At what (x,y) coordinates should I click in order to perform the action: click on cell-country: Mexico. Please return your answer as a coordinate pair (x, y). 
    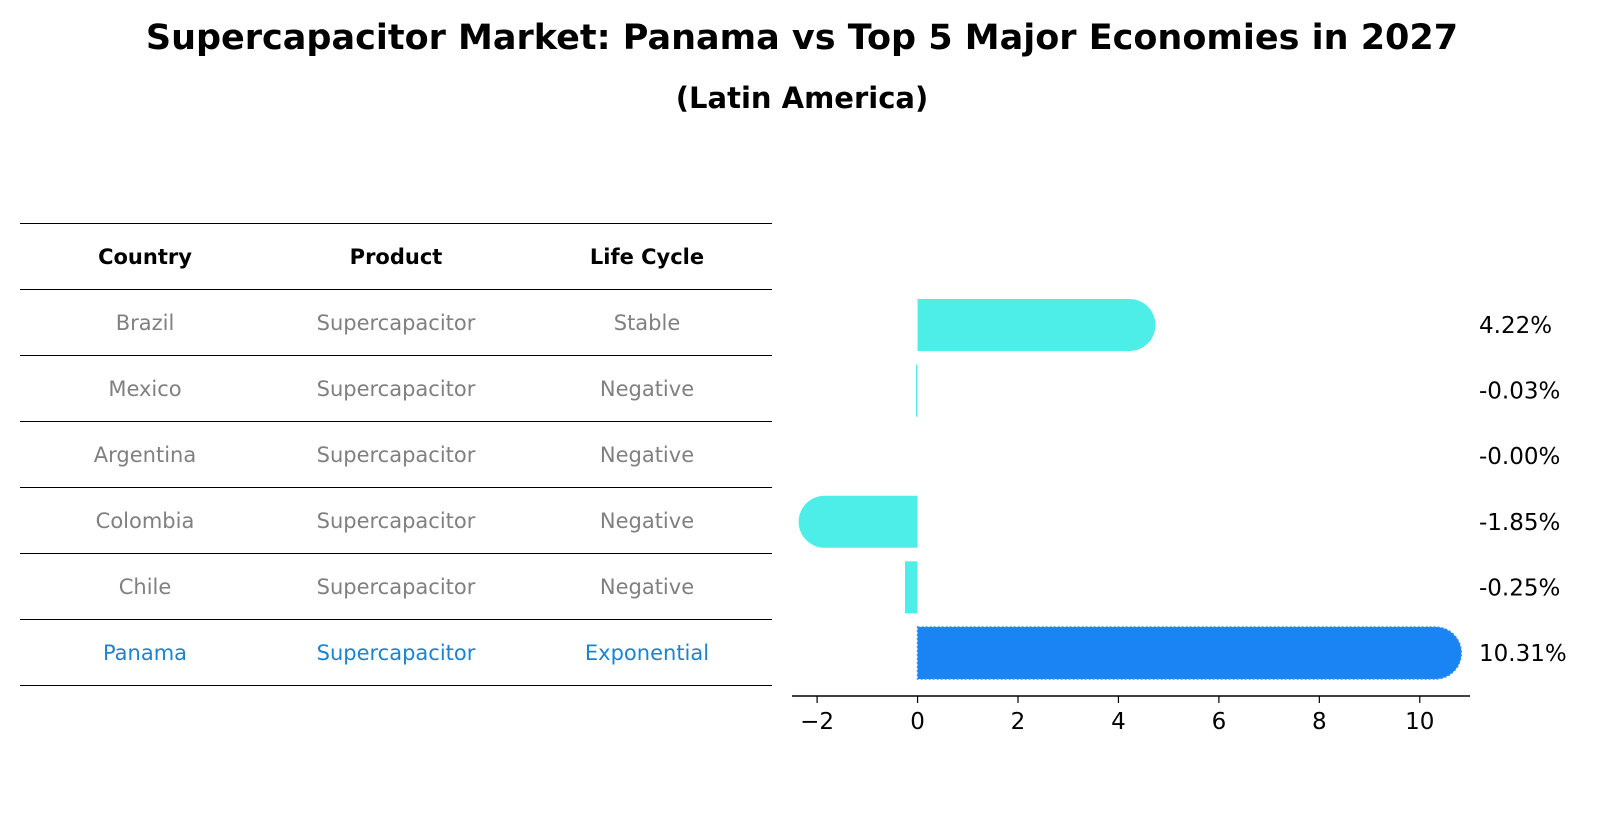
    Looking at the image, I should click on (145, 388).